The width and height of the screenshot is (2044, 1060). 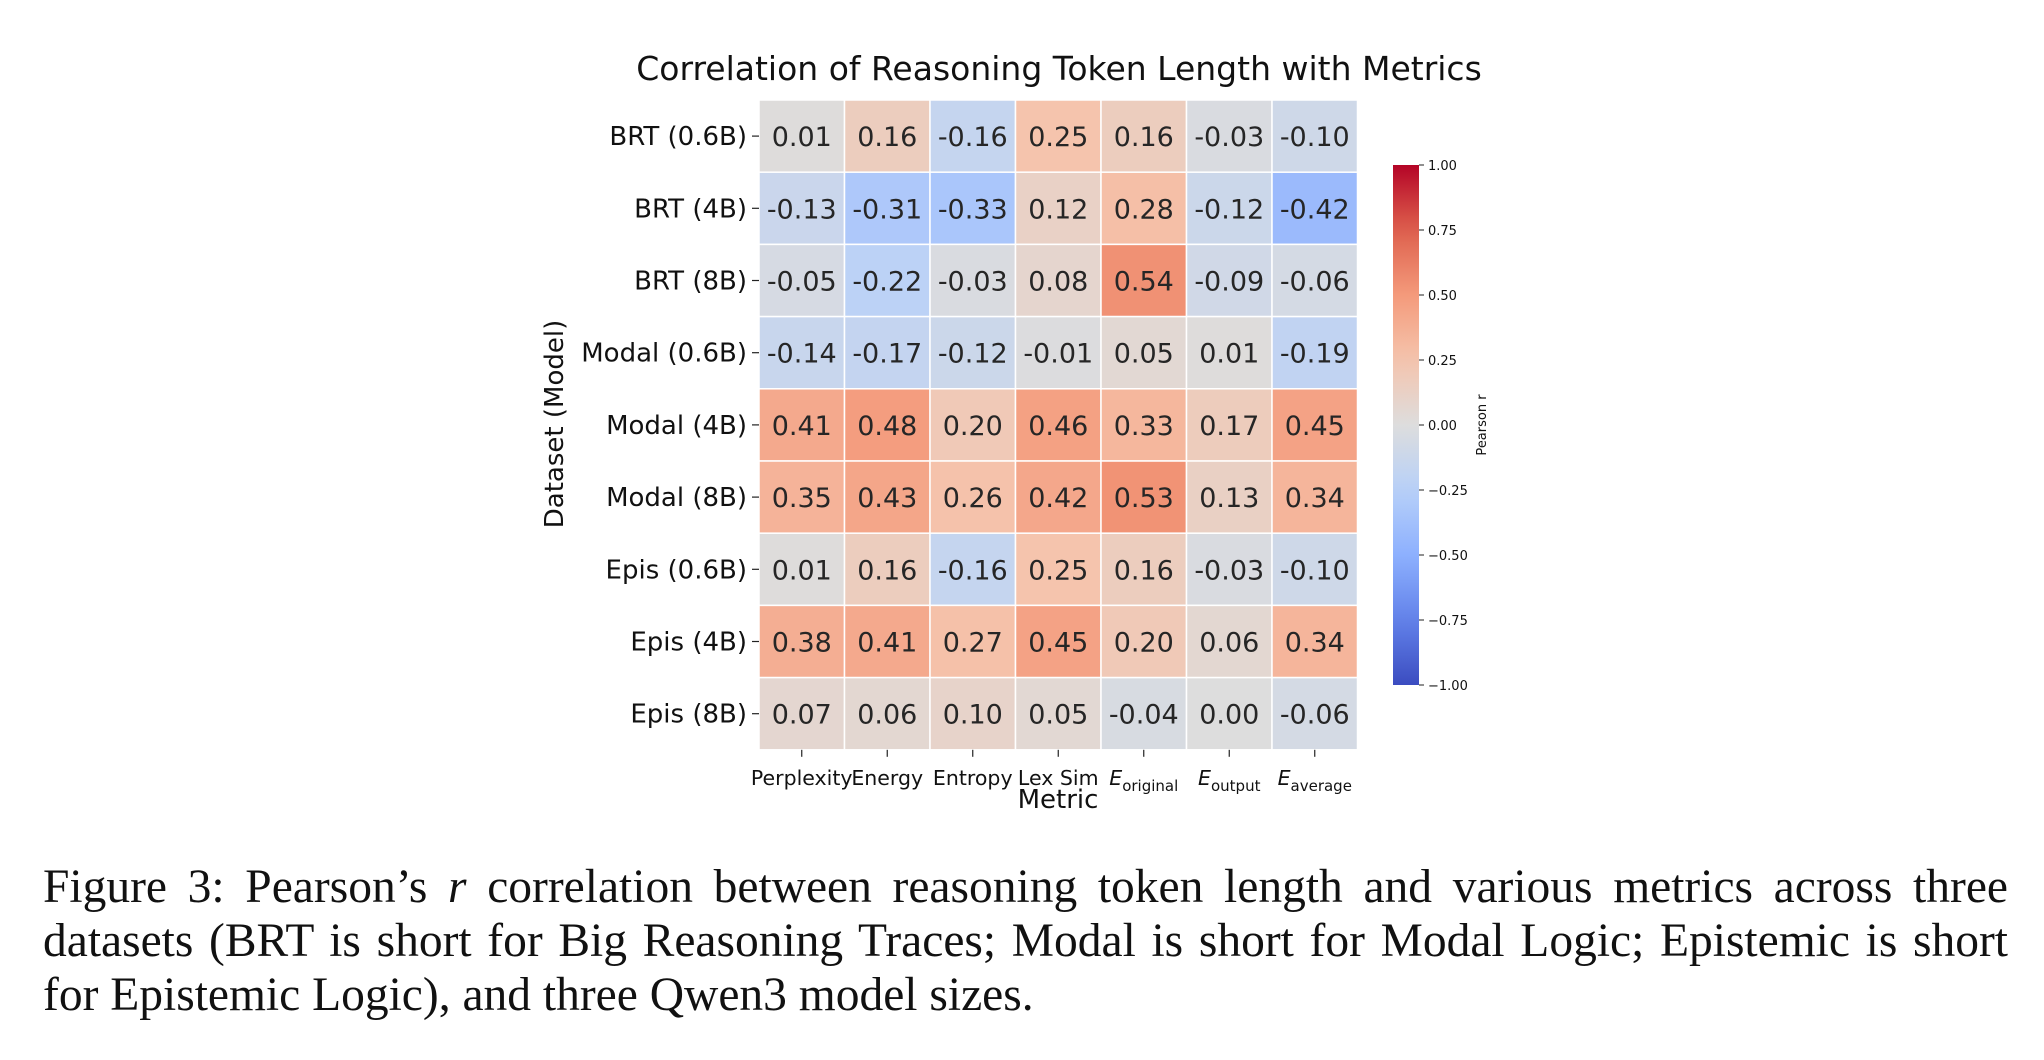 I want to click on heatmap-cell-r0-c6, so click(x=1315, y=136).